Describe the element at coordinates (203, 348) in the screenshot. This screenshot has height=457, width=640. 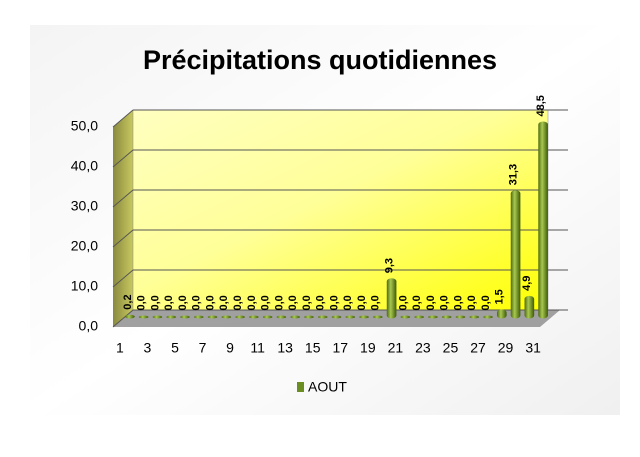
I see `x-tick-label: 7` at that location.